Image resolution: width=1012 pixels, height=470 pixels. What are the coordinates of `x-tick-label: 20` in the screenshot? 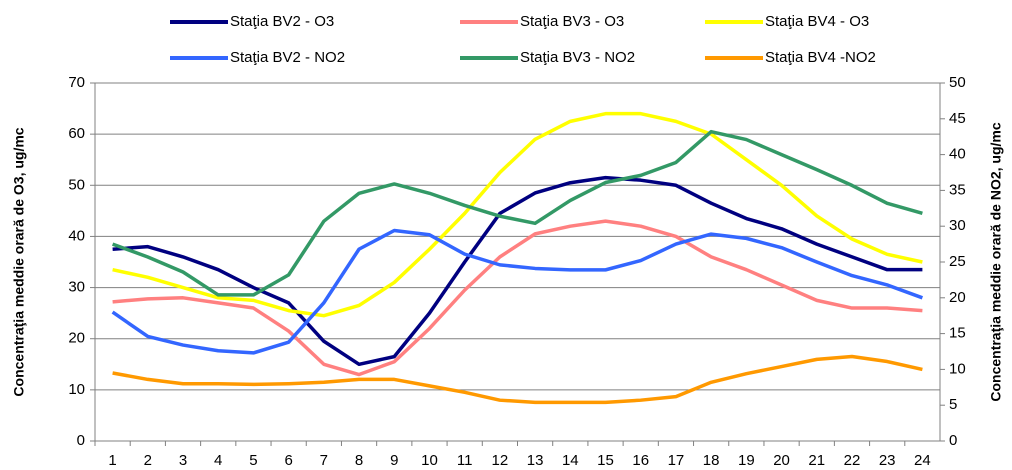 It's located at (781, 460).